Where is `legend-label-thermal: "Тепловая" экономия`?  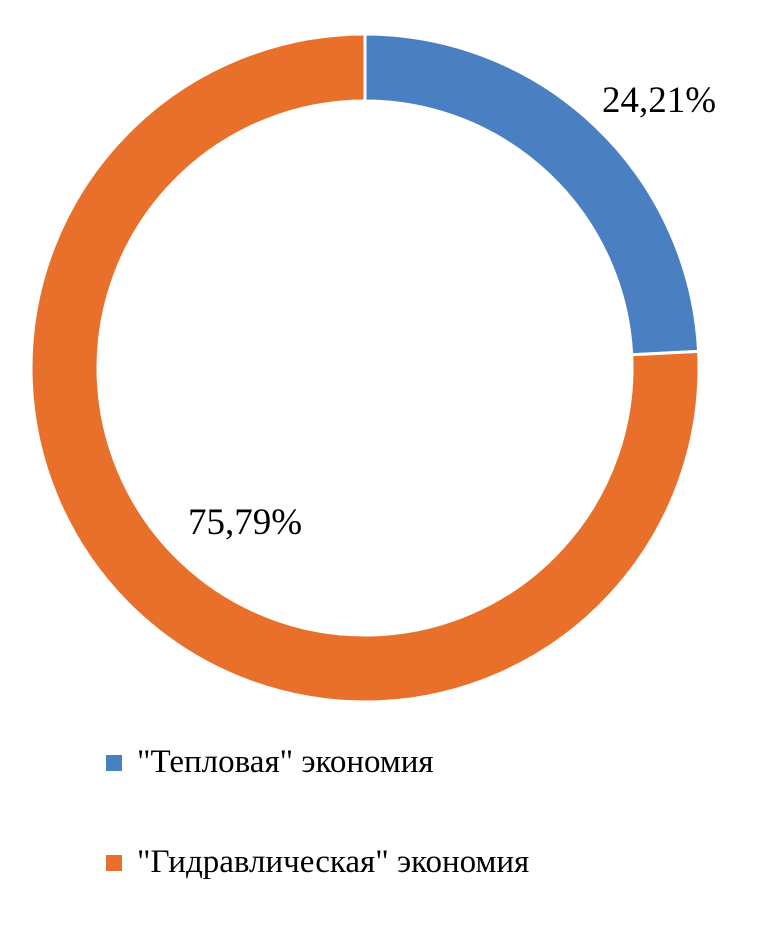
legend-label-thermal: "Тепловая" экономия is located at coordinates (285, 762).